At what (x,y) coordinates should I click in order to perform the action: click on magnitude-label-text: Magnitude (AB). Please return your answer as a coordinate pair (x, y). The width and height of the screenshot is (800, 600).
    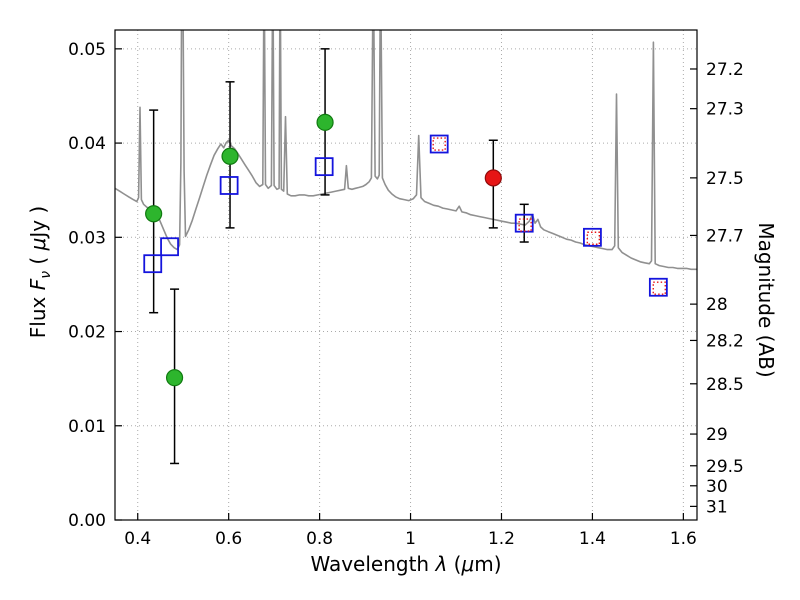
    Looking at the image, I should click on (766, 300).